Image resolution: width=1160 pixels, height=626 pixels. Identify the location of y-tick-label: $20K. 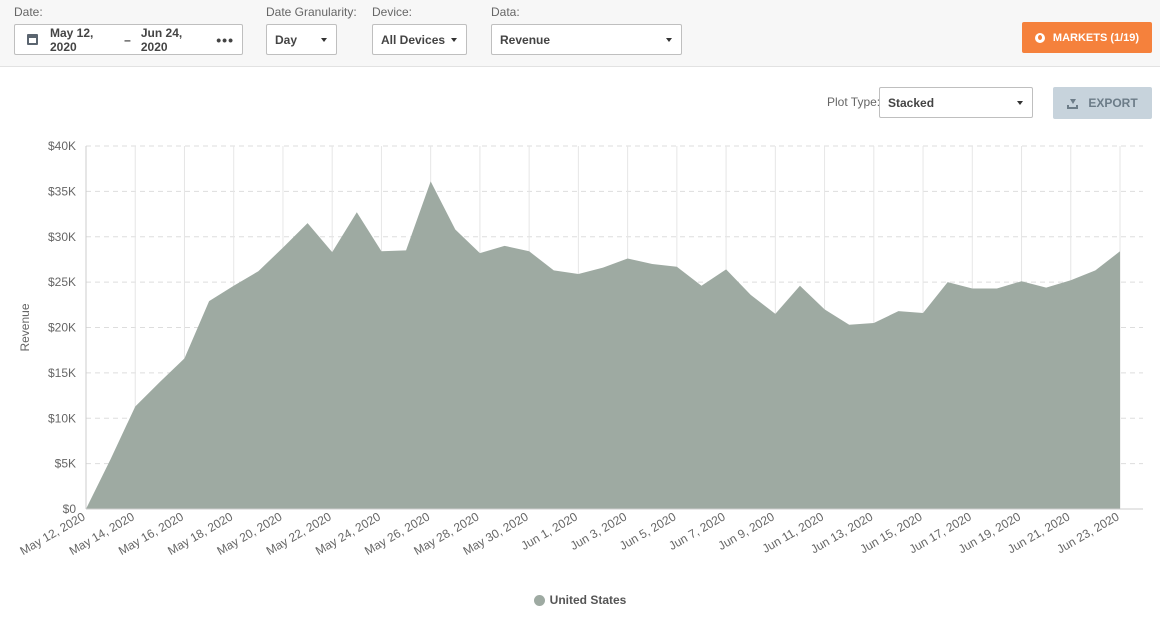
(62, 328).